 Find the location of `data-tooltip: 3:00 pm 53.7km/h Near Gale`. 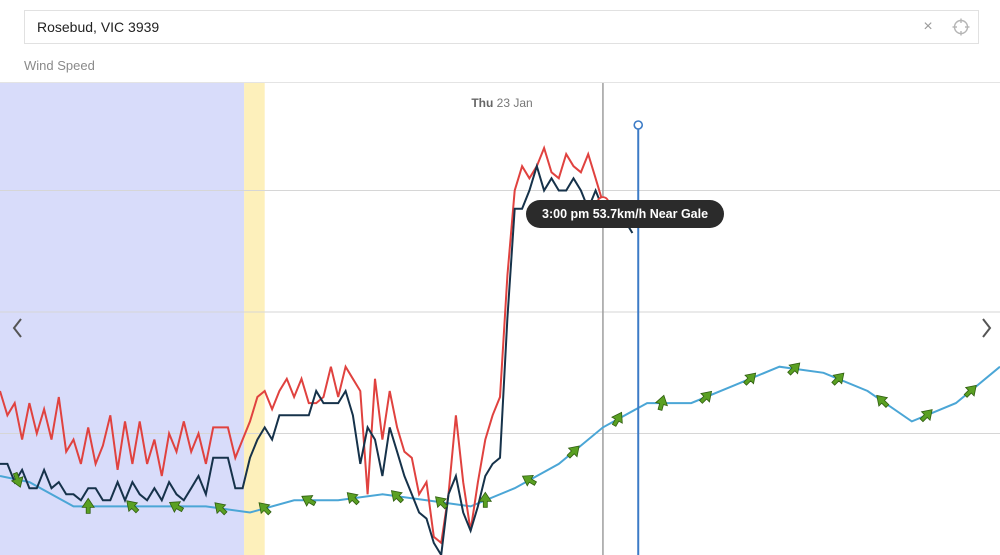

data-tooltip: 3:00 pm 53.7km/h Near Gale is located at coordinates (625, 214).